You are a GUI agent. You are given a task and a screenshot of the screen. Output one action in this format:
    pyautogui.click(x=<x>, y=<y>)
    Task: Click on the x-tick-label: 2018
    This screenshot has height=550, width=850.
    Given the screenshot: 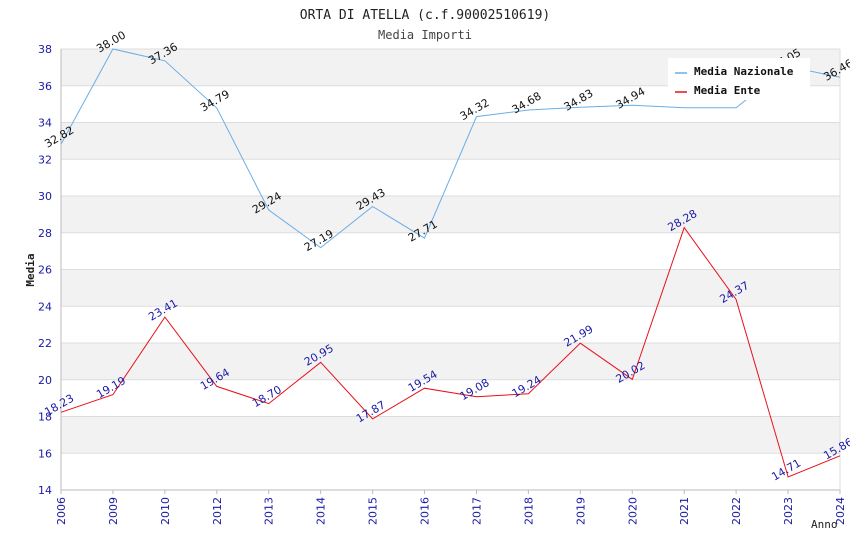 What is the action you would take?
    pyautogui.click(x=528, y=511)
    